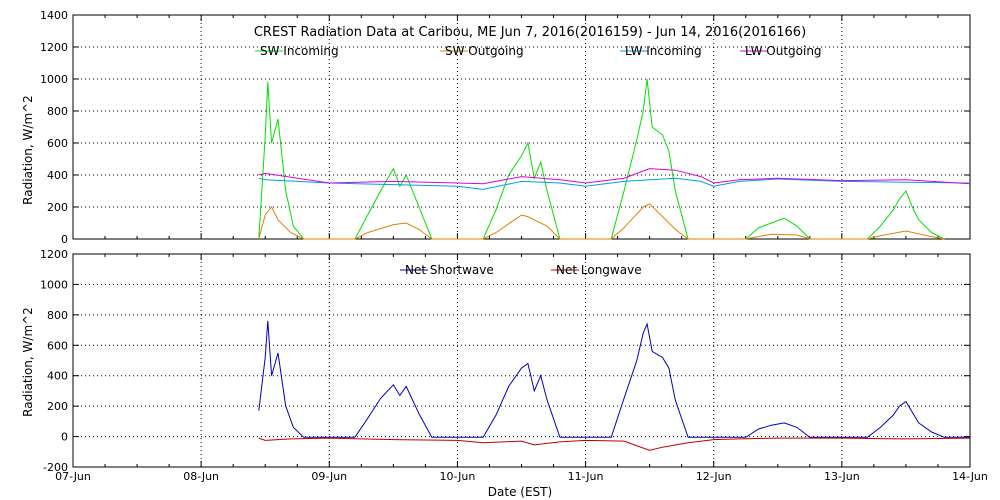  I want to click on top-y-tick-label: 1400, so click(54, 15).